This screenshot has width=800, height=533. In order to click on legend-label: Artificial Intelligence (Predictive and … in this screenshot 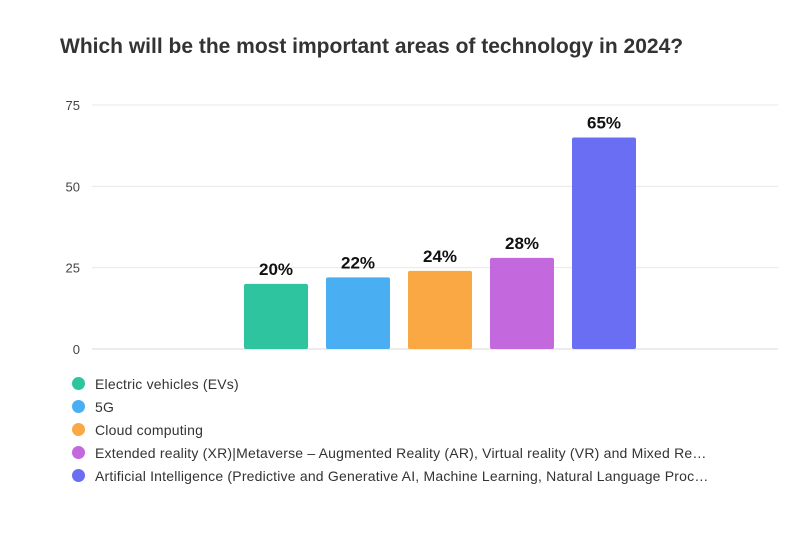, I will do `click(402, 475)`.